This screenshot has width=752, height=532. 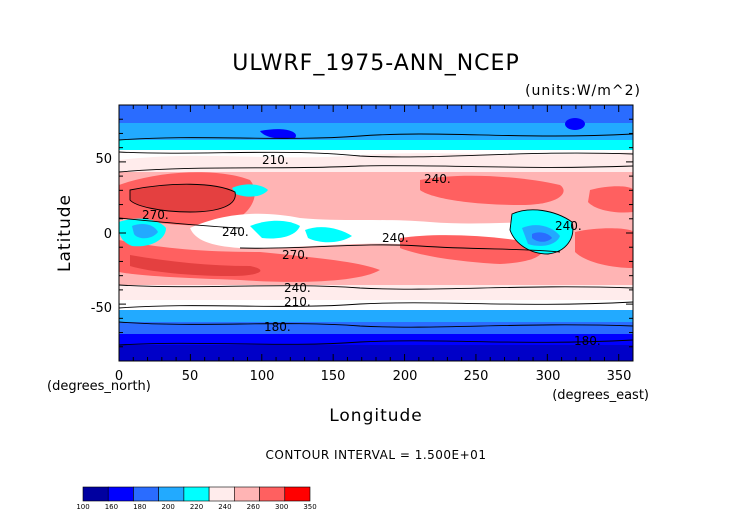 What do you see at coordinates (375, 63) in the screenshot?
I see `chart-title: ULWRF_1975-ANN_NCEP` at bounding box center [375, 63].